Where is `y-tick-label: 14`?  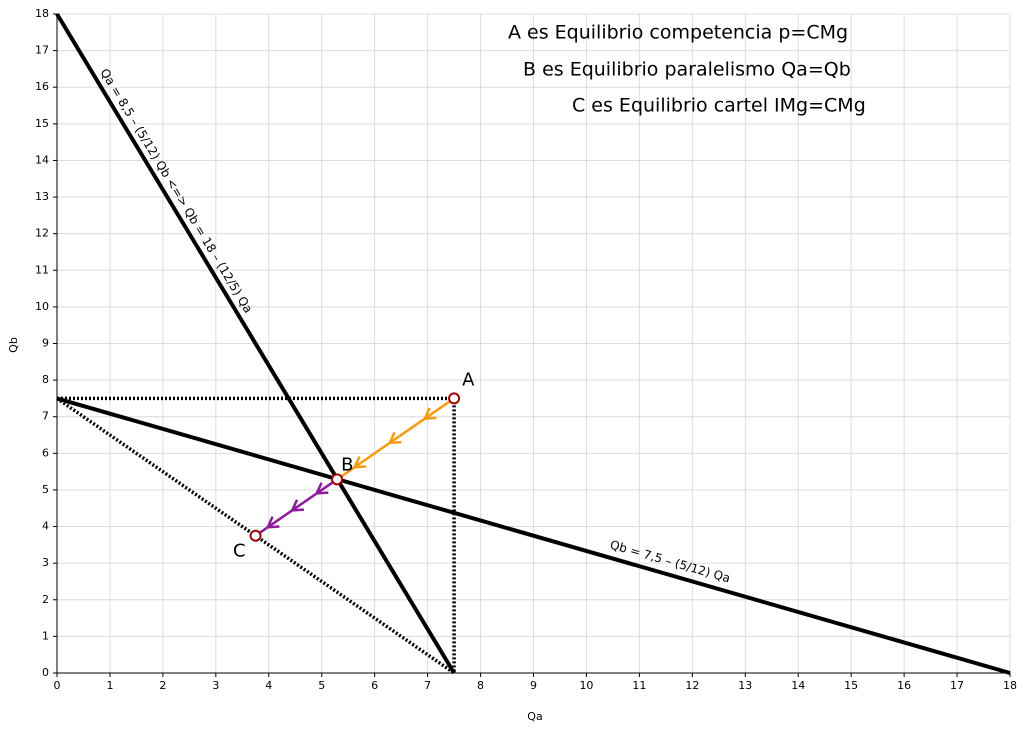 y-tick-label: 14 is located at coordinates (42, 159).